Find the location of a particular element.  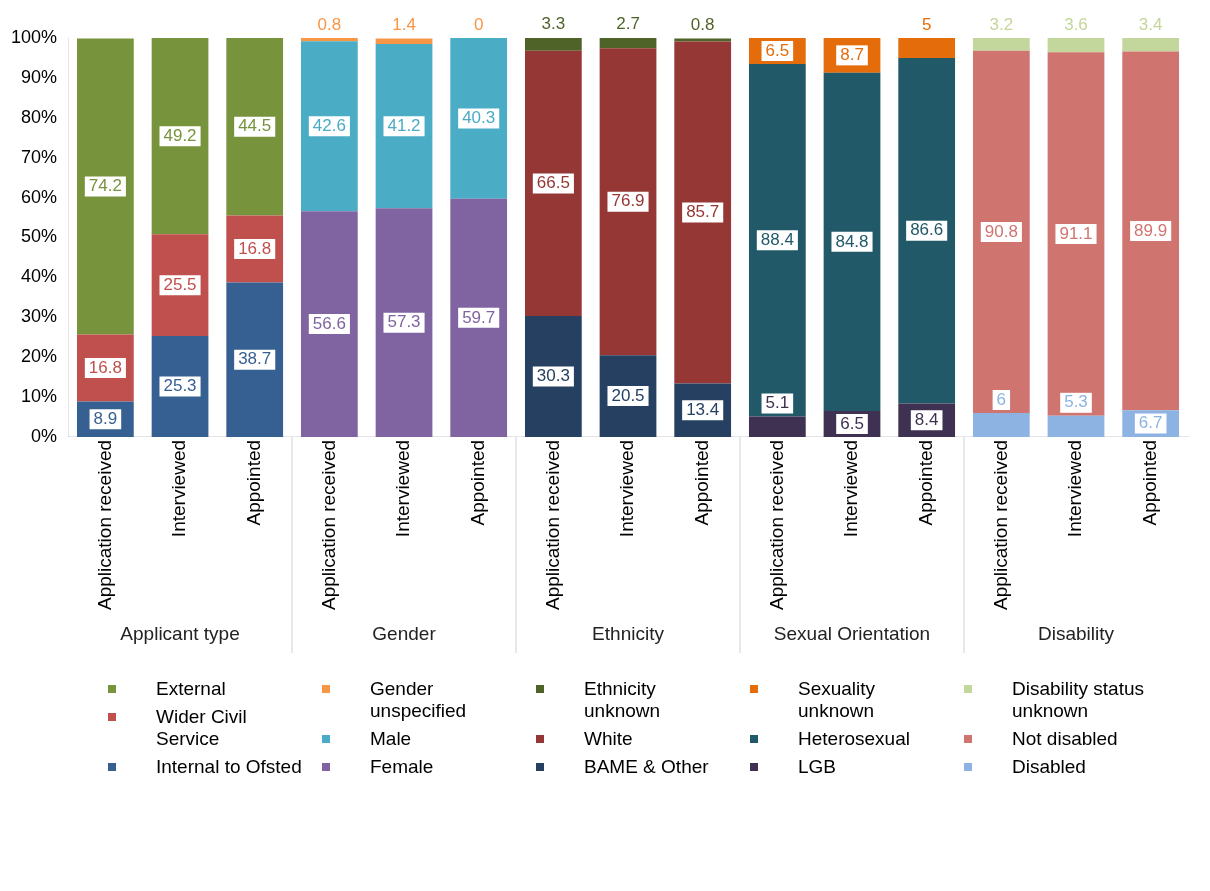

data-label: 76.9 is located at coordinates (628, 201).